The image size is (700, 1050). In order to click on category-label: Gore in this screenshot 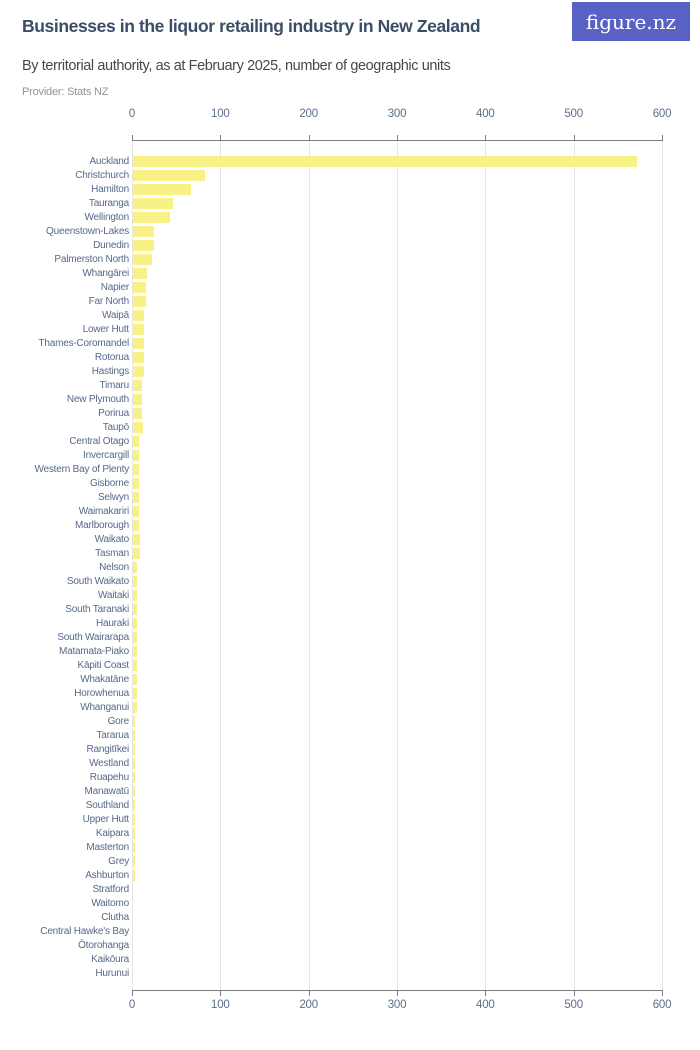, I will do `click(118, 721)`.